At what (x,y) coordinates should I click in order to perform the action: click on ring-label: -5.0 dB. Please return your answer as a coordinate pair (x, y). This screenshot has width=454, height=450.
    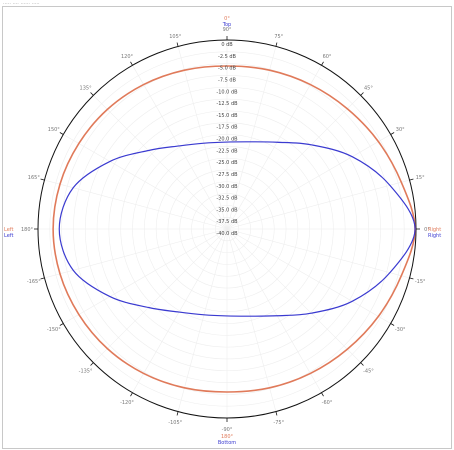
    Looking at the image, I should click on (227, 69).